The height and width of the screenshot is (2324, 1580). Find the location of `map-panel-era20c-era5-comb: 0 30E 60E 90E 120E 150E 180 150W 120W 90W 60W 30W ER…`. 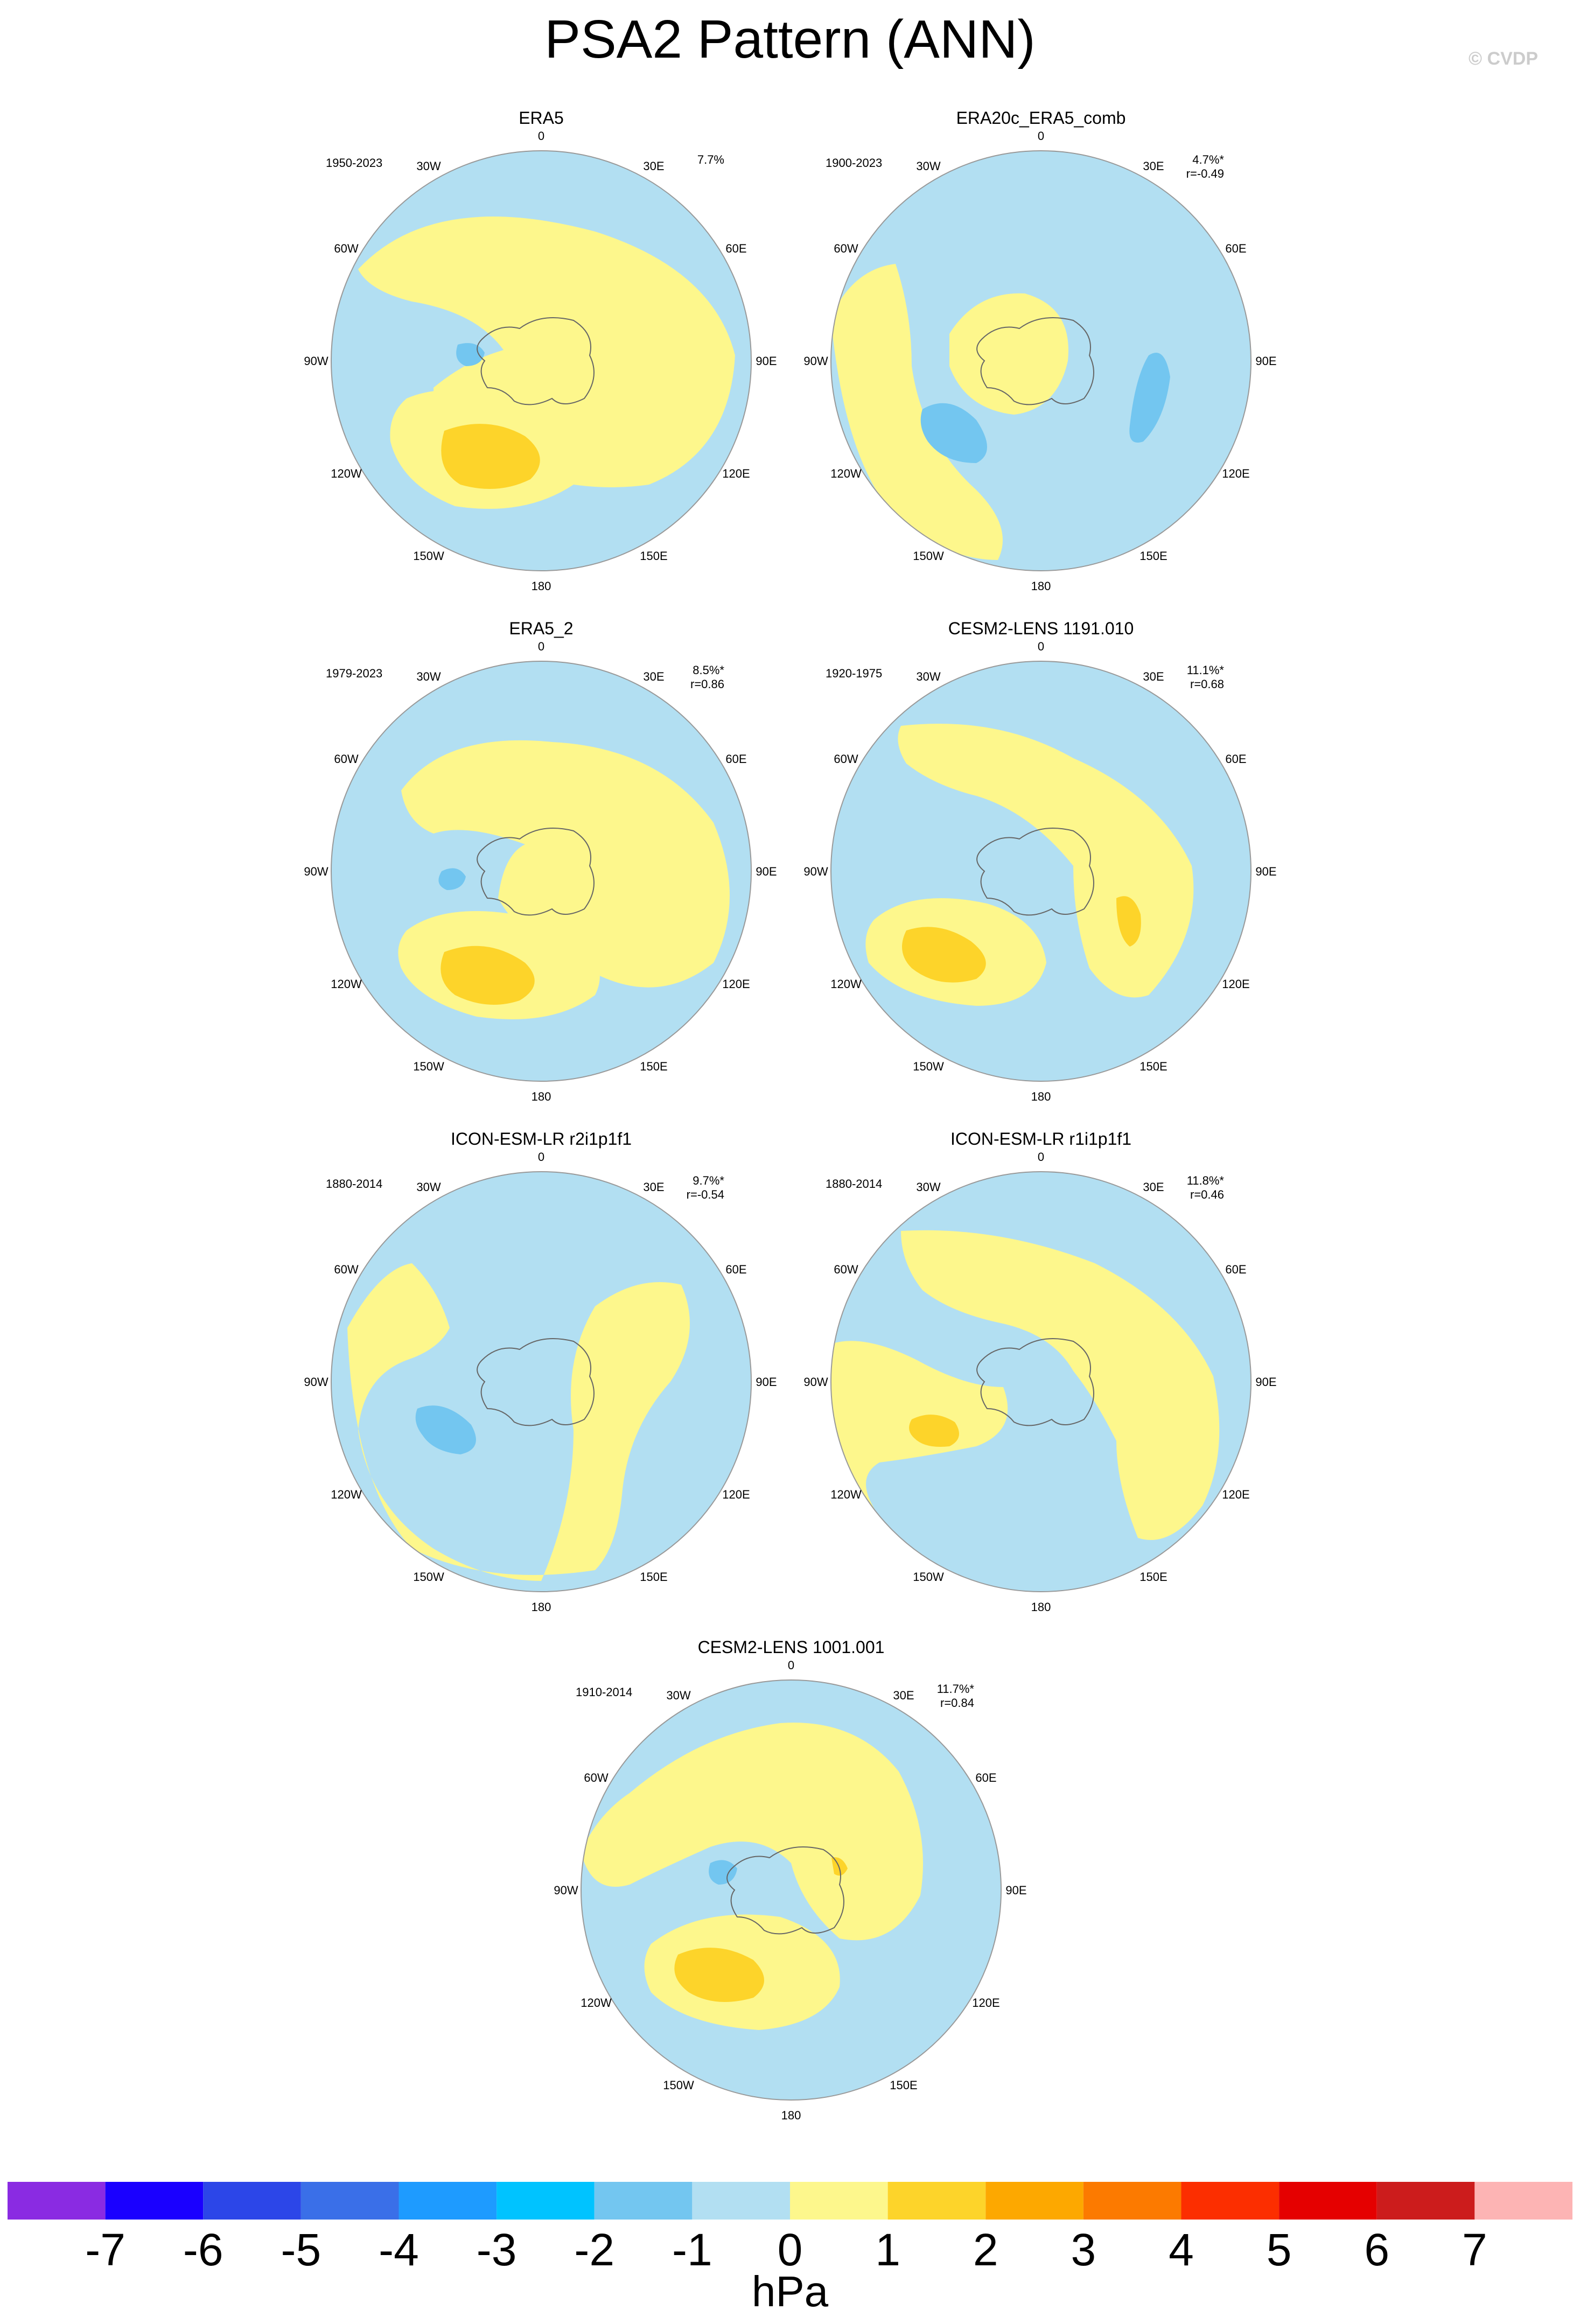

map-panel-era20c-era5-comb: 0 30E 60E 90E 120E 150E 180 150W 120W 90W 60W 30W ER… is located at coordinates (1041, 350).